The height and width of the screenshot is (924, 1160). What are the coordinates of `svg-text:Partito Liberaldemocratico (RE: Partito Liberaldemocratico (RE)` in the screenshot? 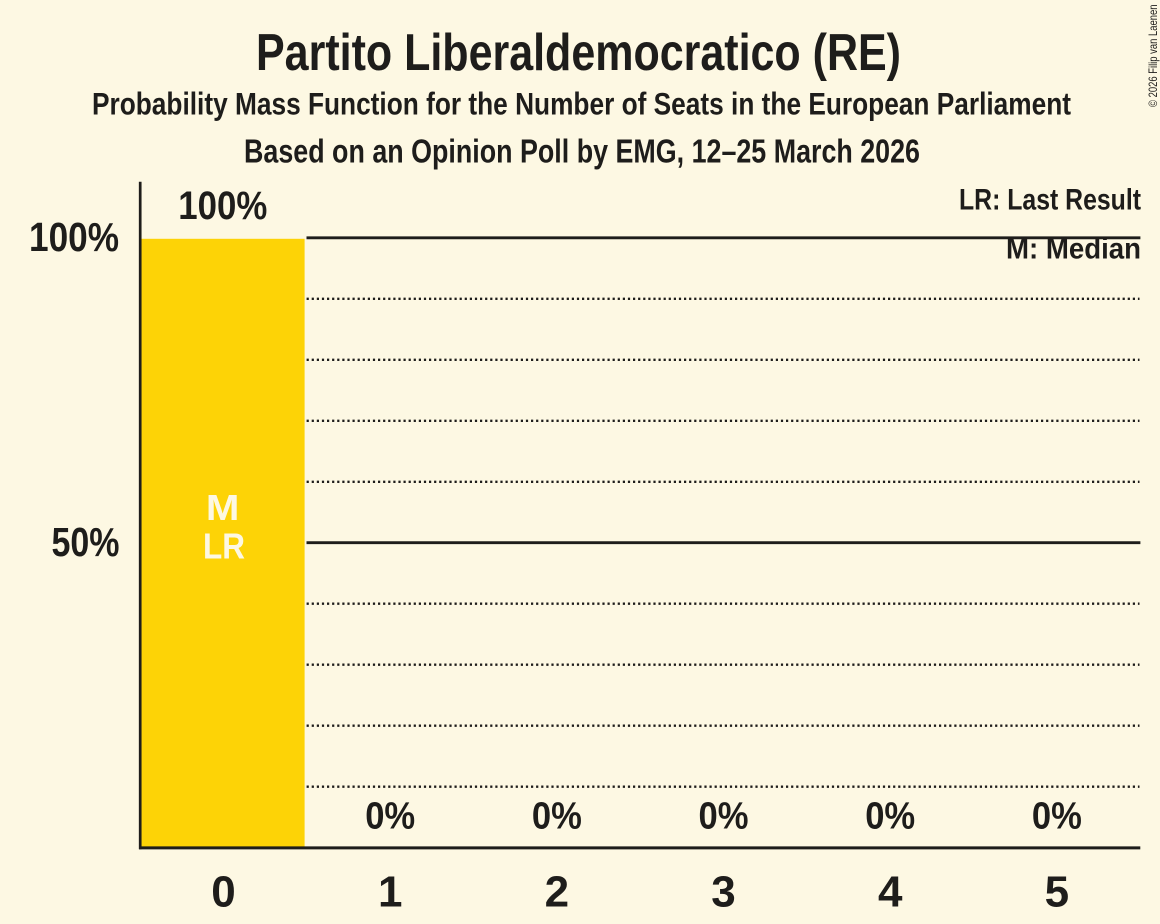 It's located at (578, 52).